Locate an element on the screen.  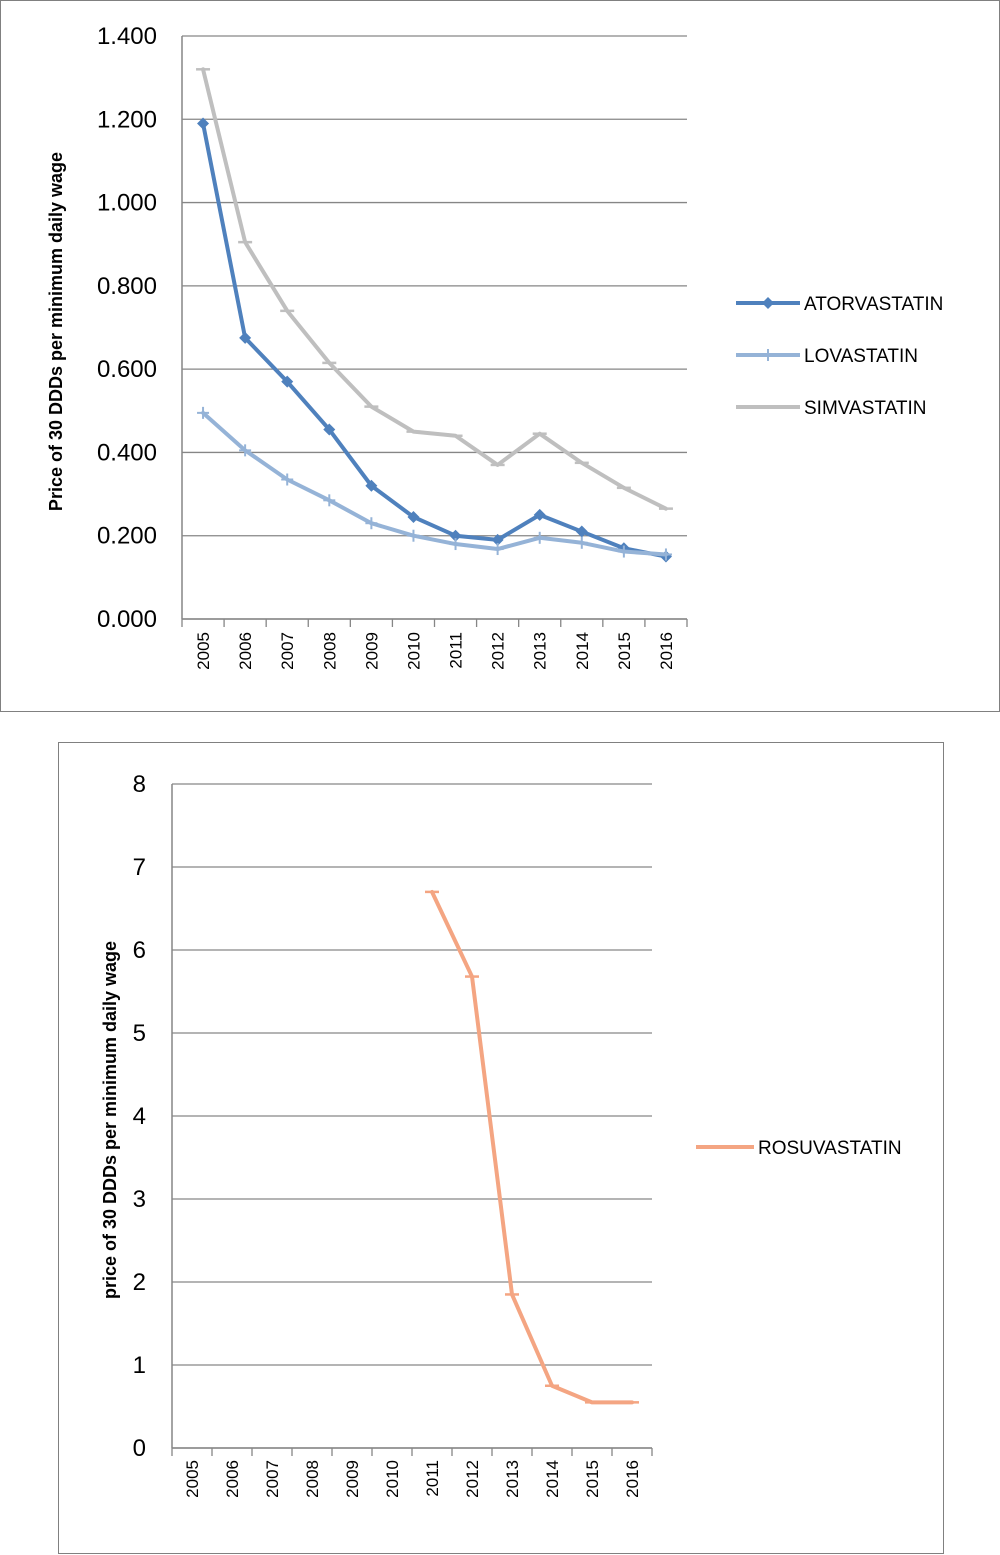
y-tick-label: 3 is located at coordinates (139, 1199).